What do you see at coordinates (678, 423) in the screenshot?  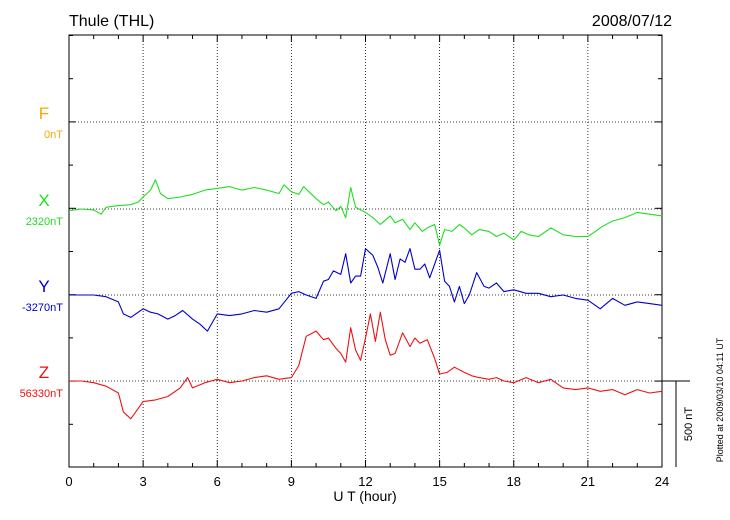 I see `scale-bar: 500 nT` at bounding box center [678, 423].